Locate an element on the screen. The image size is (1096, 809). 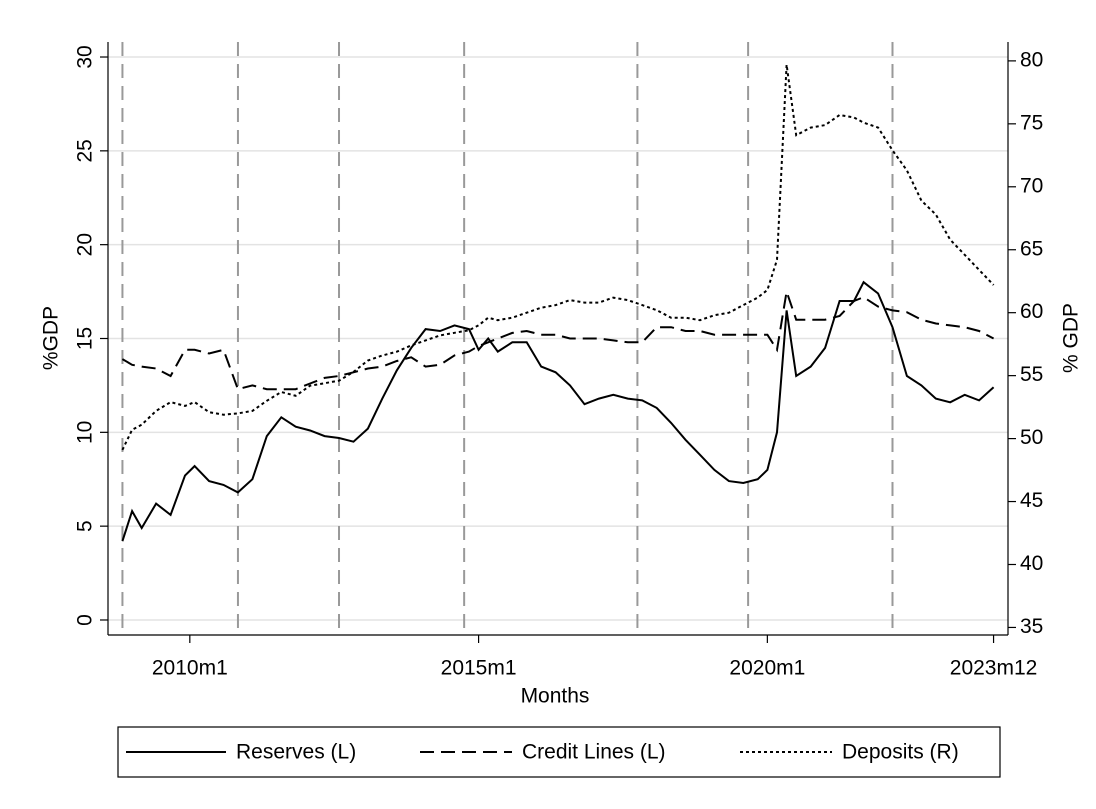
series-line is located at coordinates (558, 341).